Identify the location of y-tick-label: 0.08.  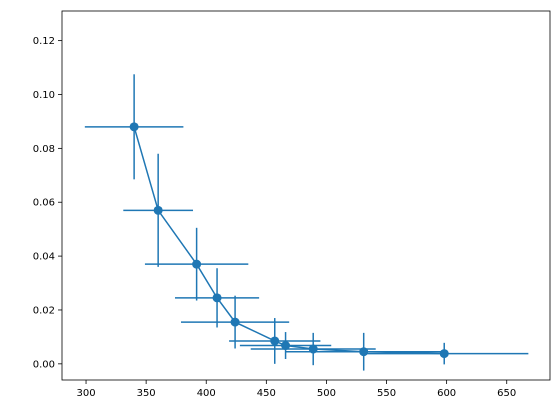
(44, 149).